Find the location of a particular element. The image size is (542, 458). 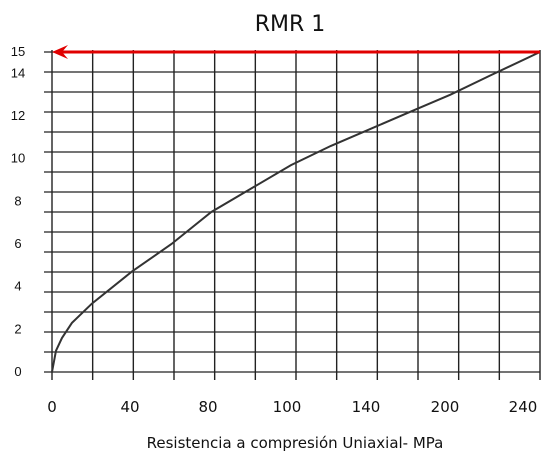

x-tick-label: 140 is located at coordinates (366, 407).